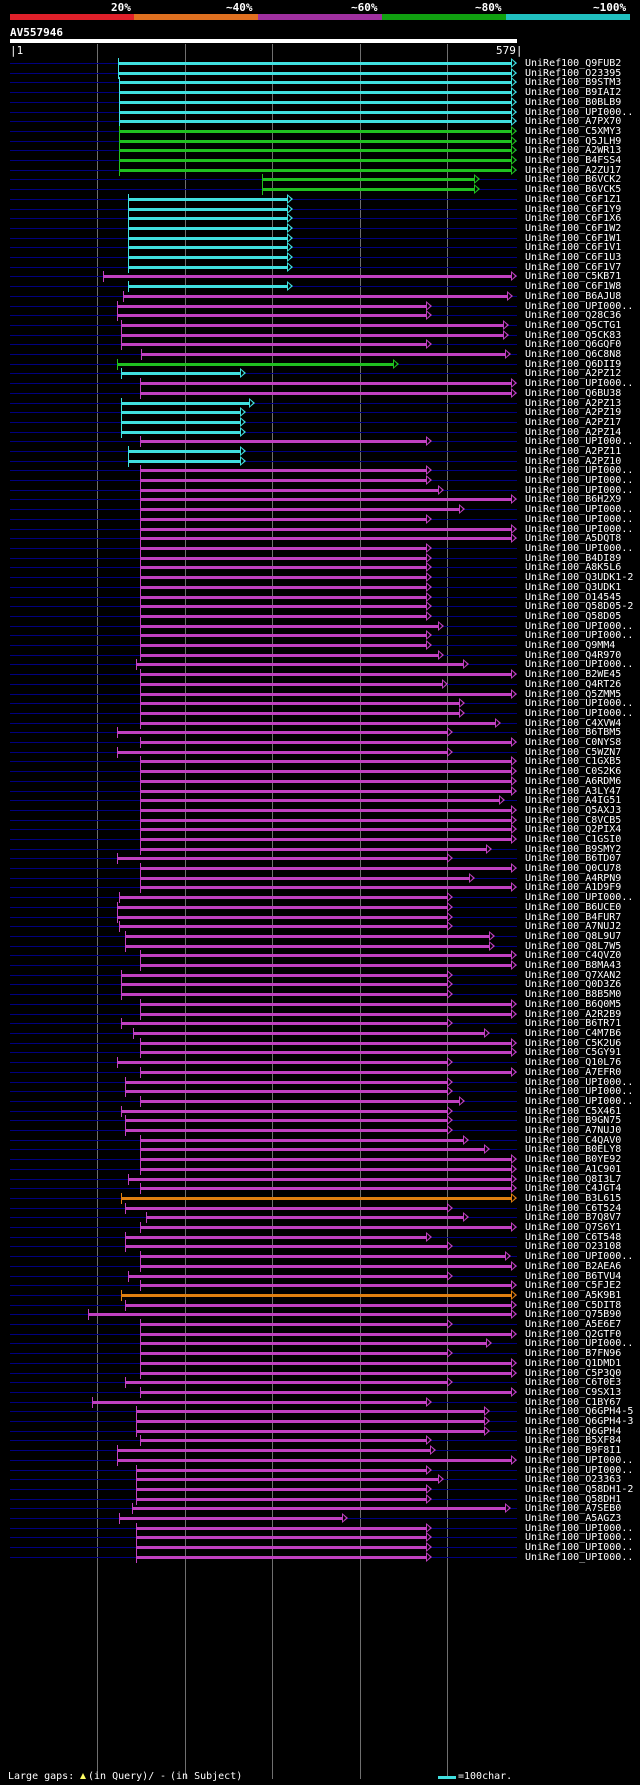  Describe the element at coordinates (573, 558) in the screenshot. I see `hit-link: UniRef100_B4DI89` at that location.